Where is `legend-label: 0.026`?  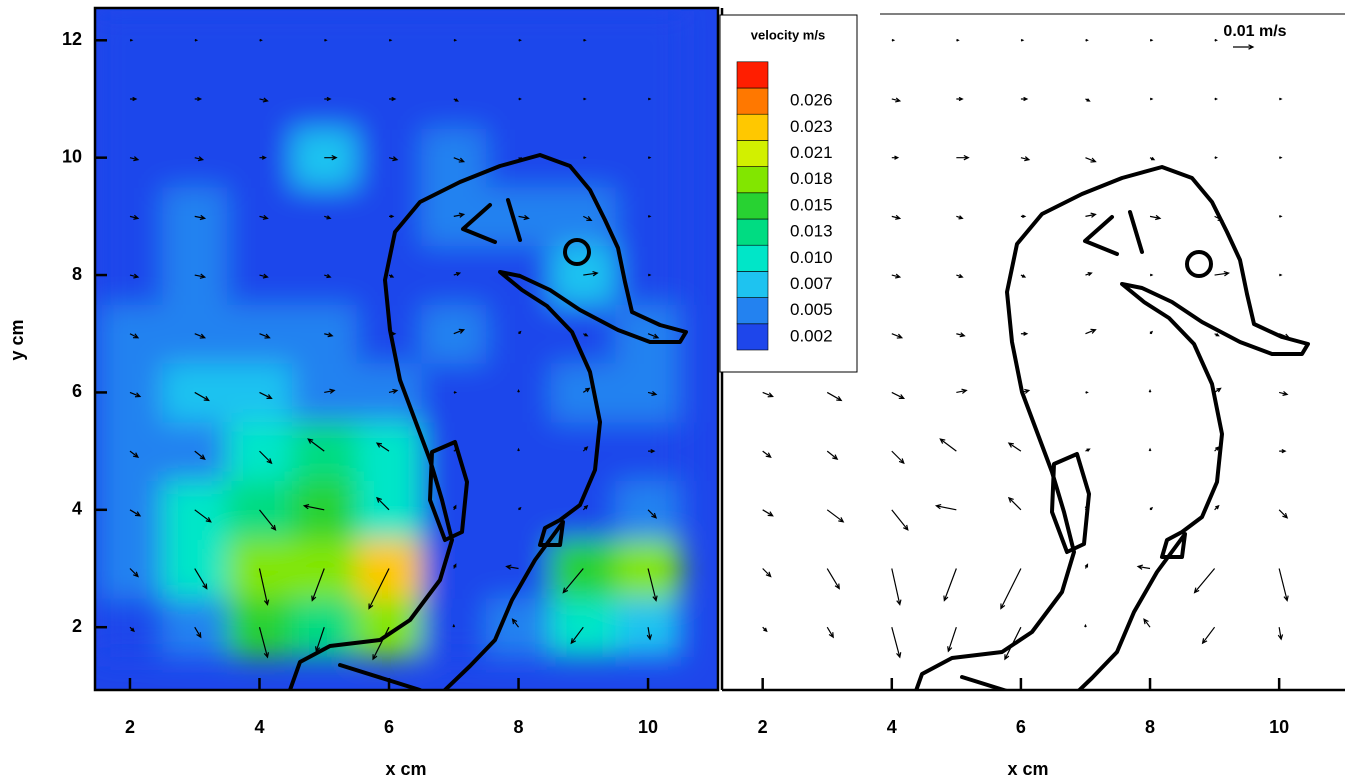 legend-label: 0.026 is located at coordinates (811, 100).